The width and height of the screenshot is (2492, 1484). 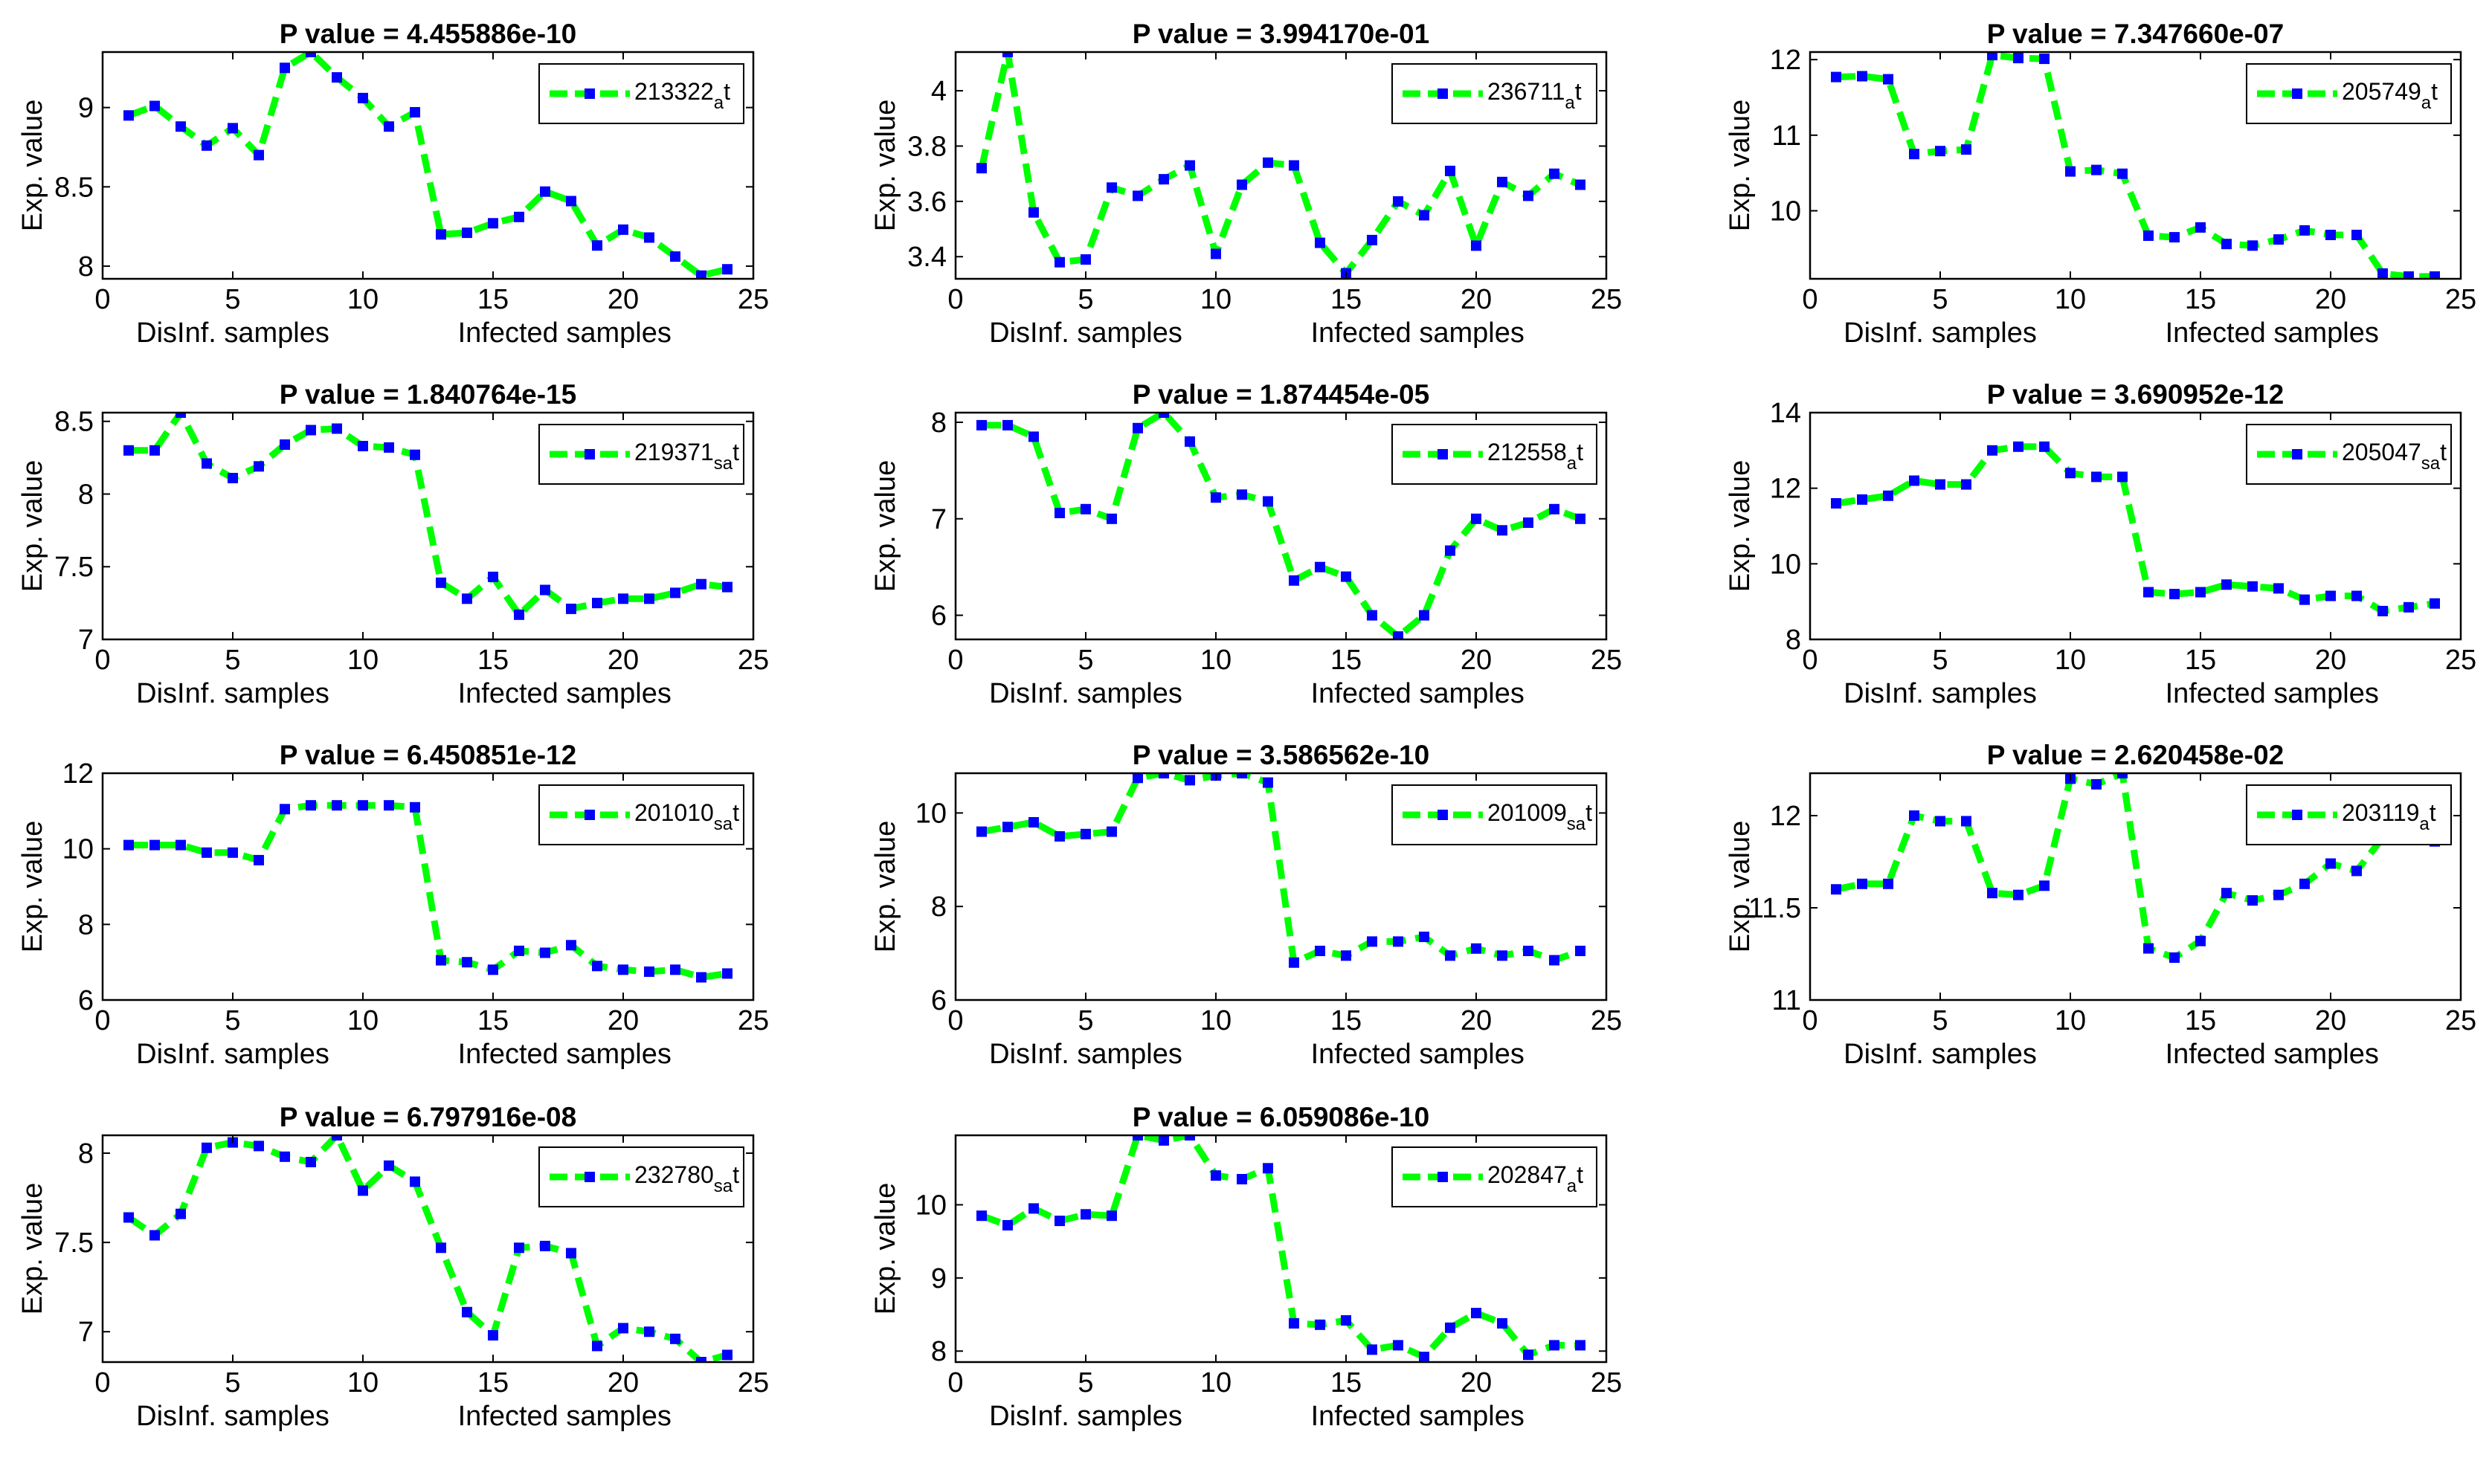 What do you see at coordinates (2349, 93) in the screenshot?
I see `legend: 205749at` at bounding box center [2349, 93].